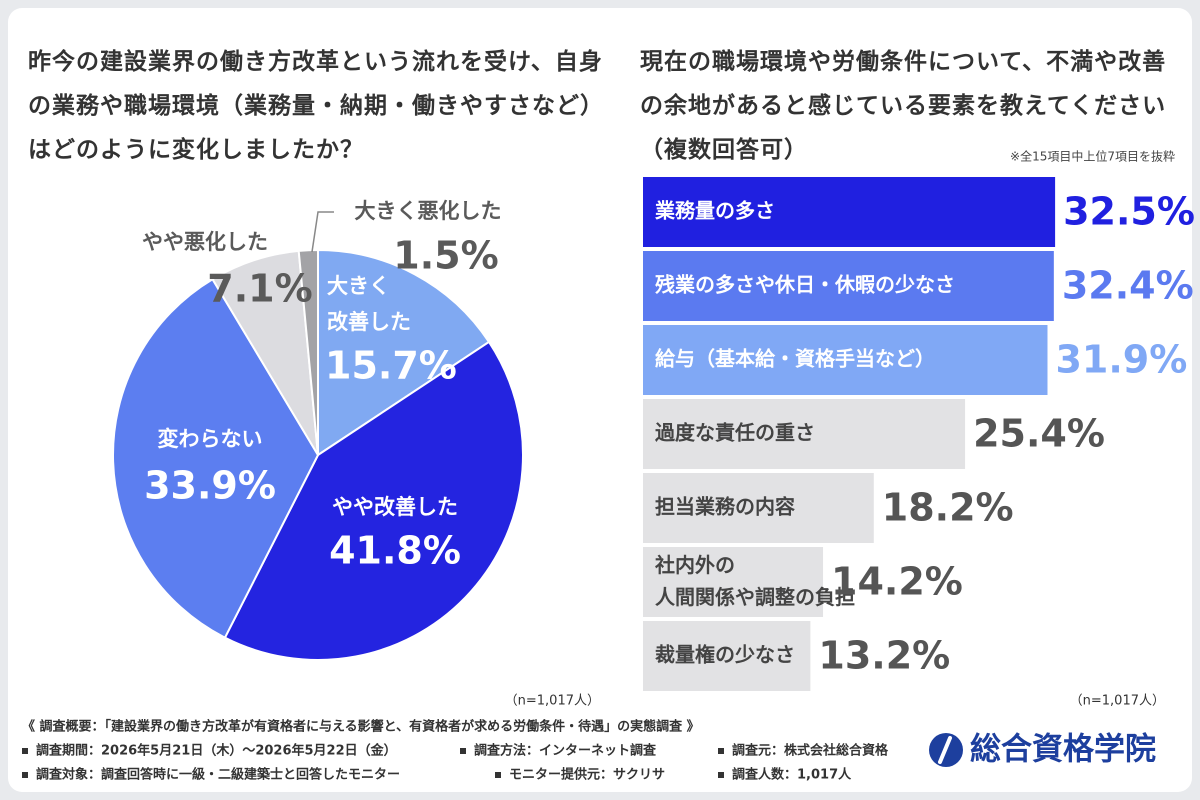 The height and width of the screenshot is (800, 1200). Describe the element at coordinates (391, 366) in the screenshot. I see `pie-value-label: 15.7%` at that location.